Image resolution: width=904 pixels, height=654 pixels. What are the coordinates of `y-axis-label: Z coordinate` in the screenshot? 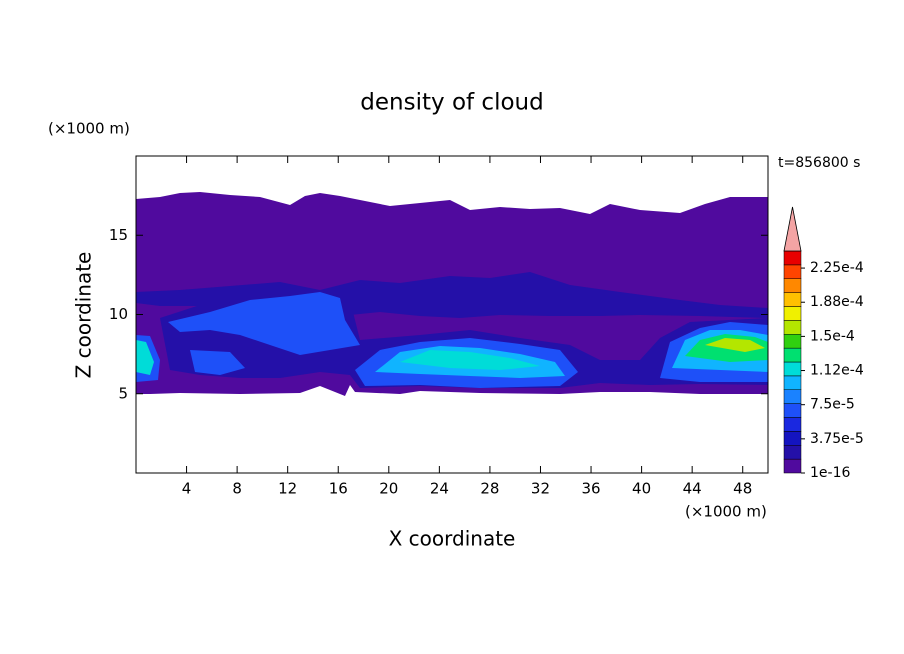 It's located at (84, 315).